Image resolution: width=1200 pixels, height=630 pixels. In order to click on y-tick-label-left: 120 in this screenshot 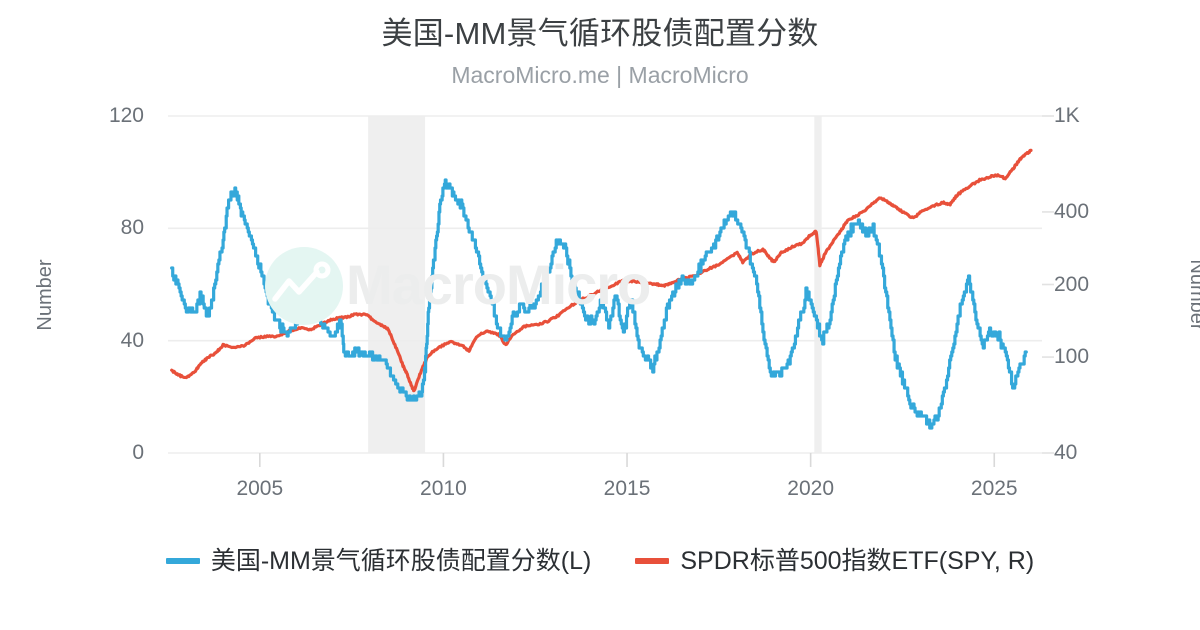, I will do `click(126, 115)`.